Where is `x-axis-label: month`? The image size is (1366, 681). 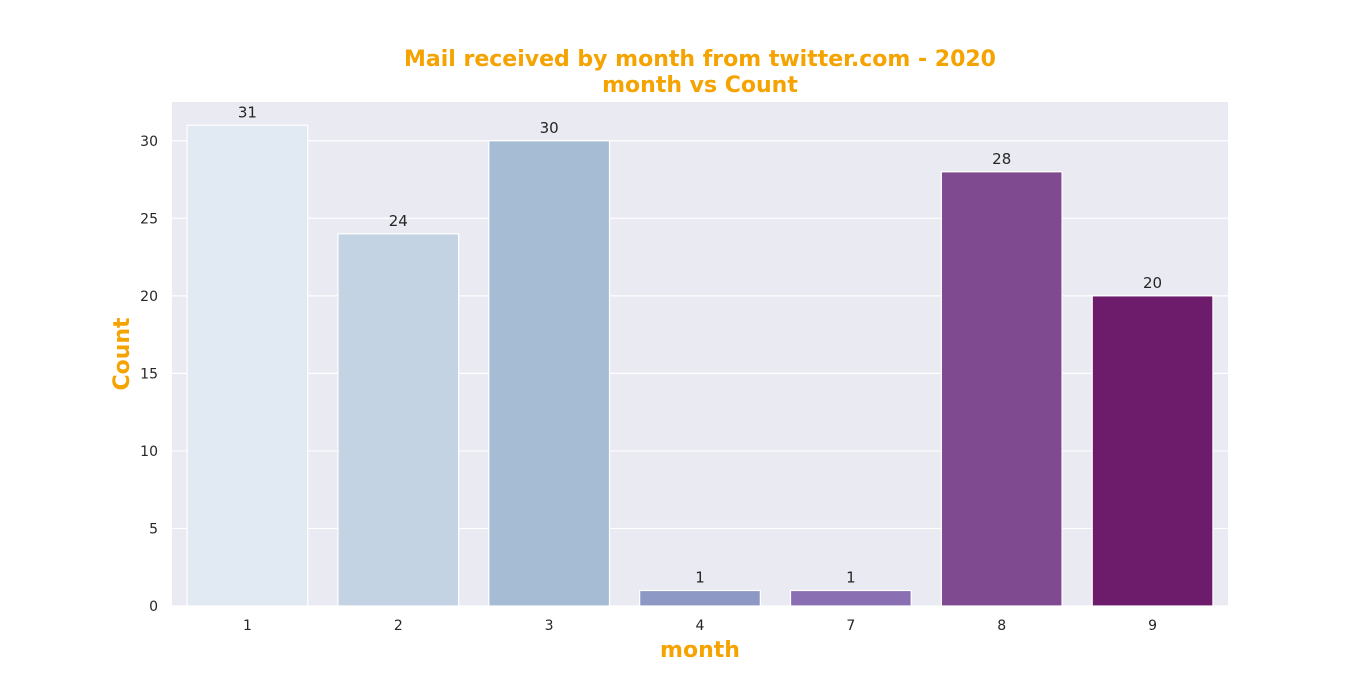
x-axis-label: month is located at coordinates (700, 650).